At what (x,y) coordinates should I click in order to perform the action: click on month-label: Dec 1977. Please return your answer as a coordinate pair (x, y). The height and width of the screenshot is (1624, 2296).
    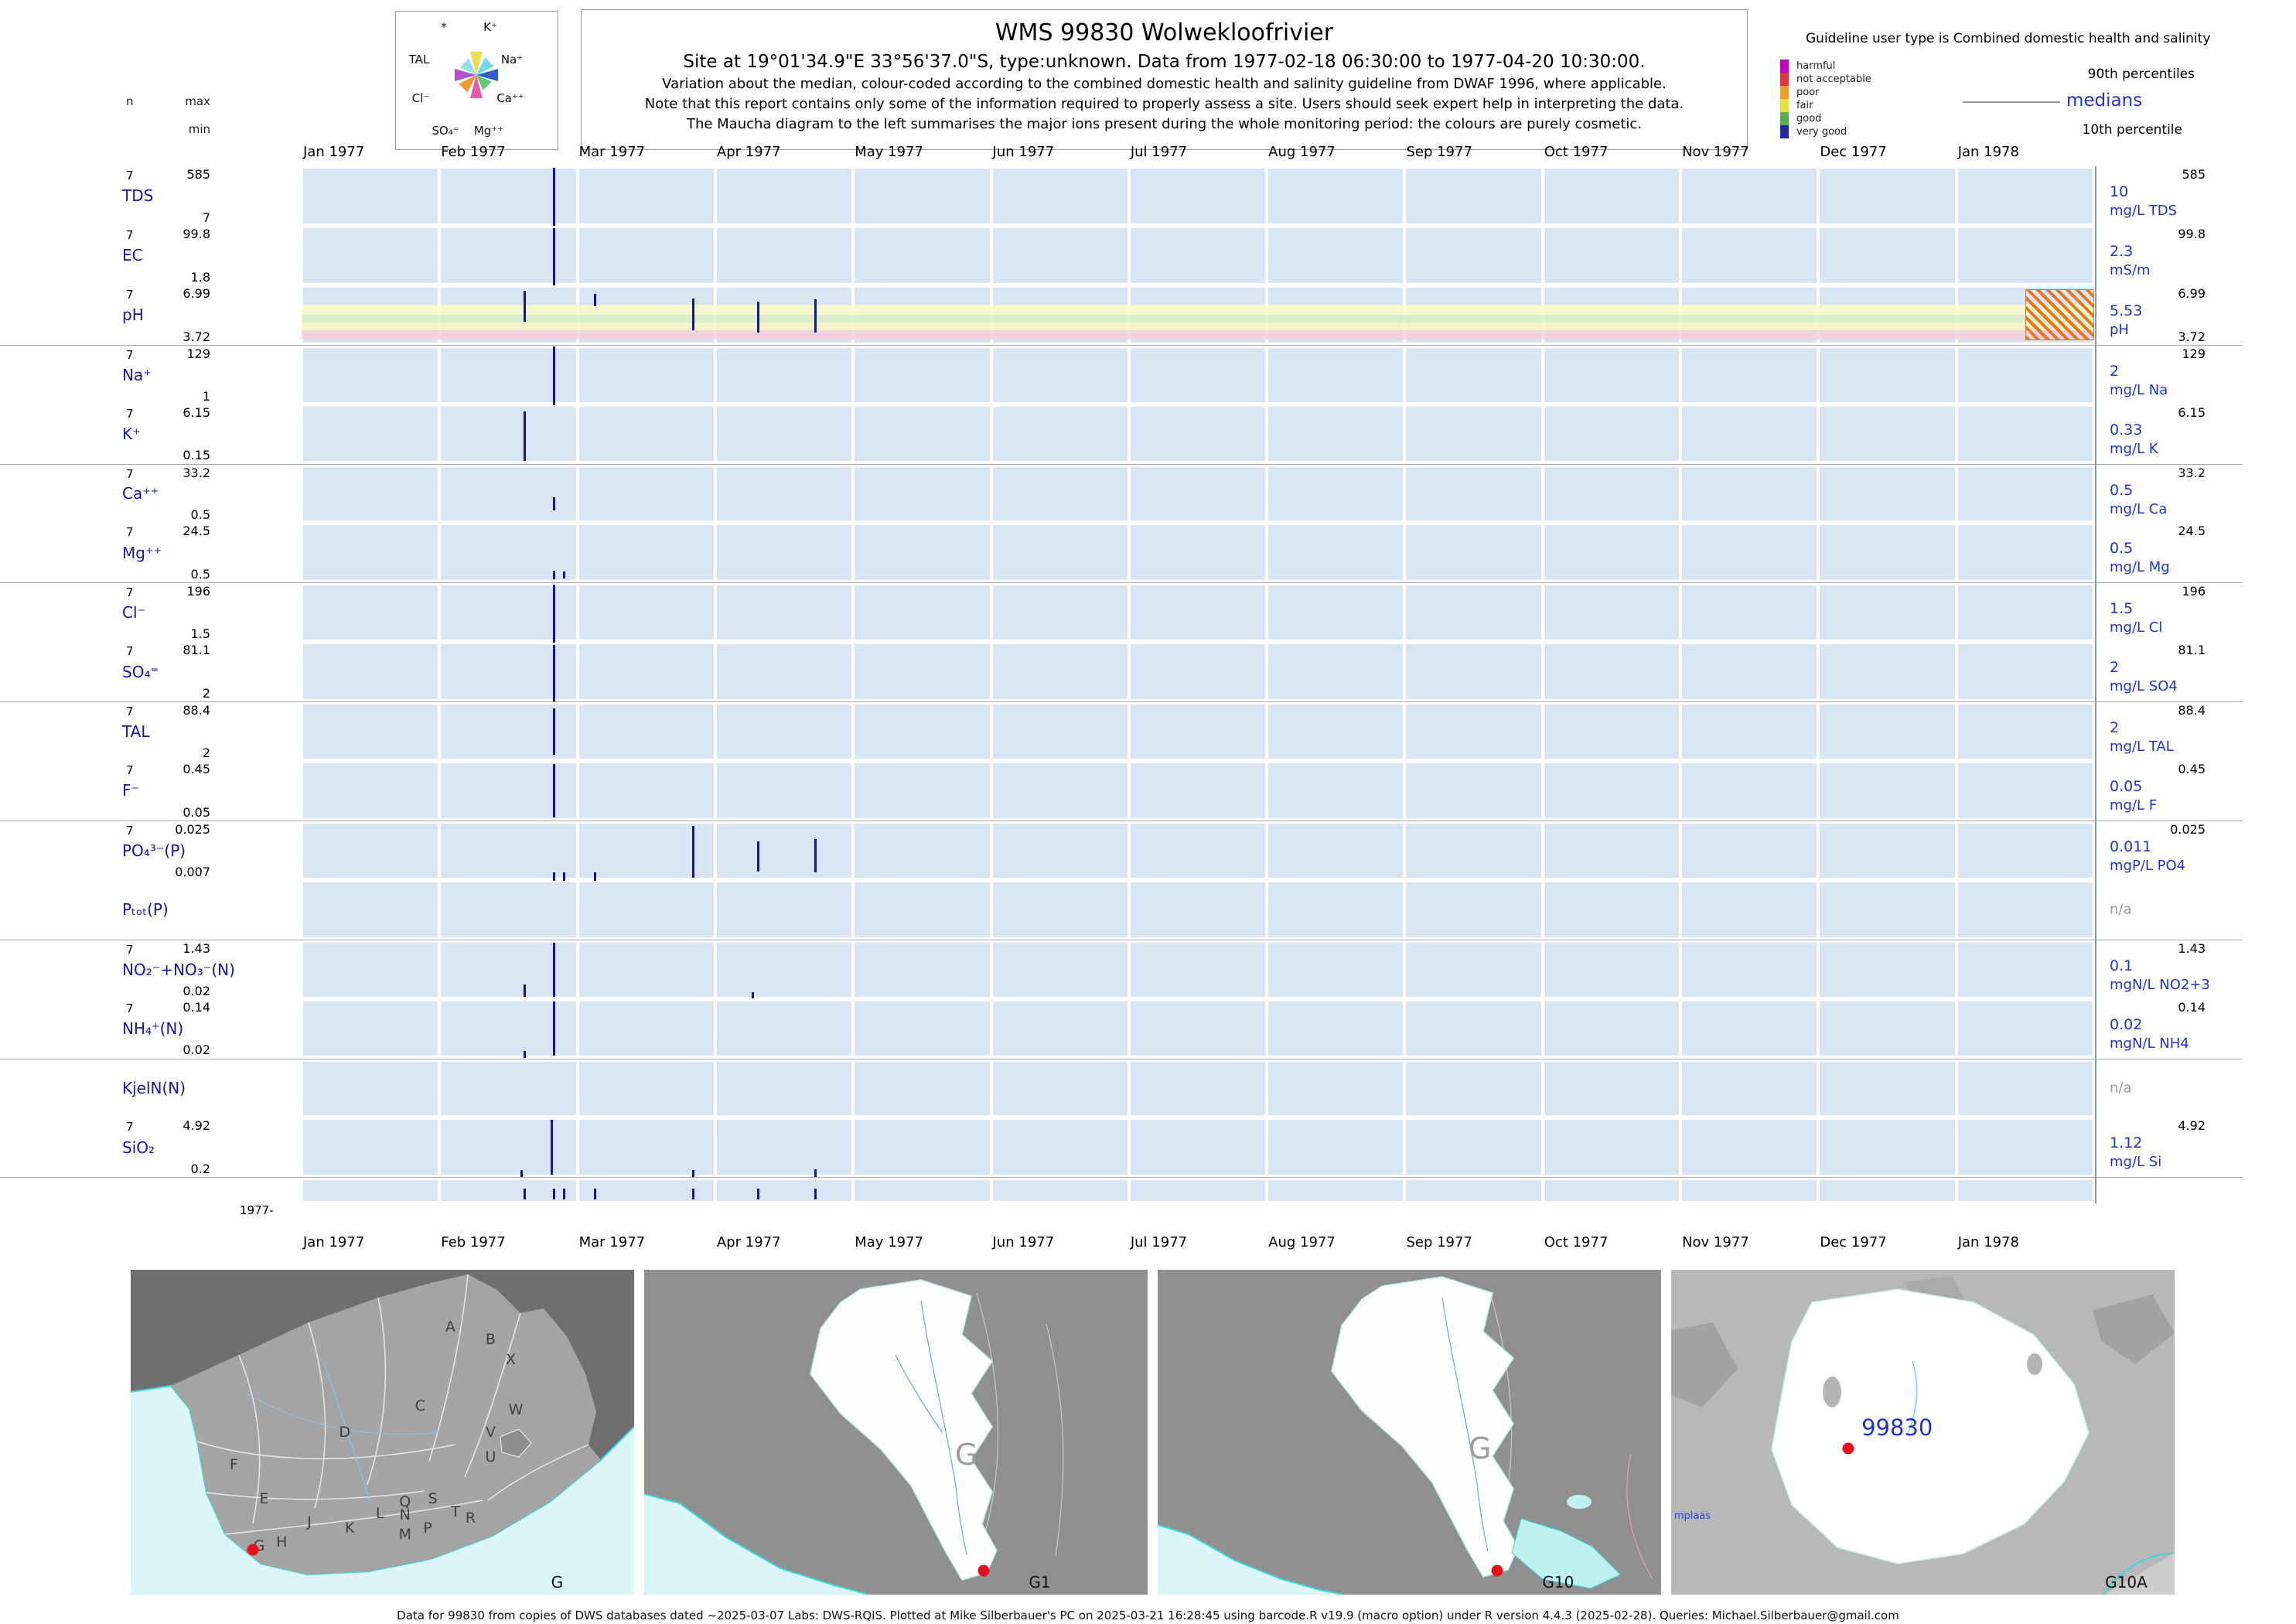
    Looking at the image, I should click on (1853, 1242).